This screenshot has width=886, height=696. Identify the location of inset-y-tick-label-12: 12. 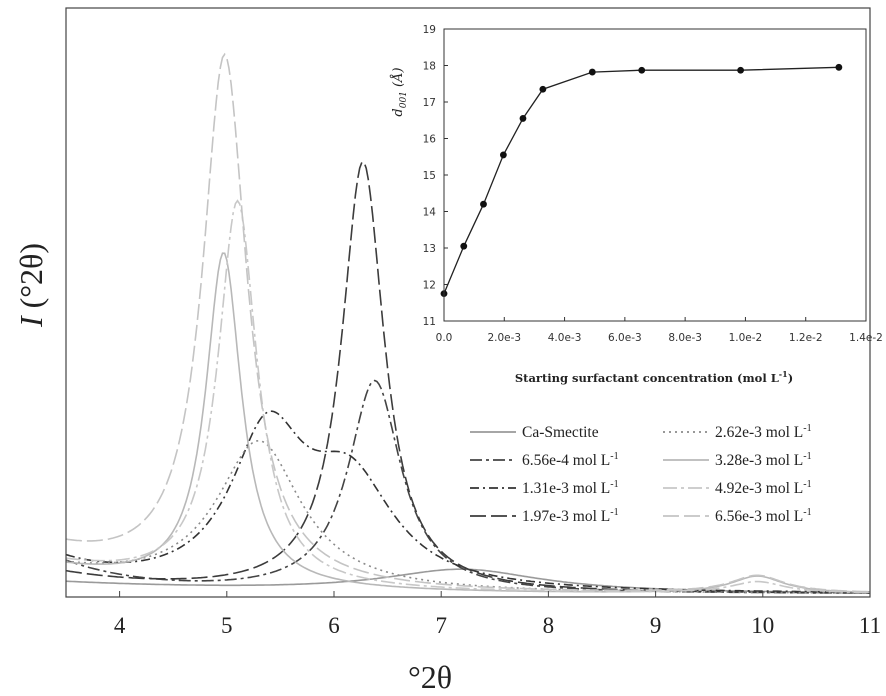
(429, 286).